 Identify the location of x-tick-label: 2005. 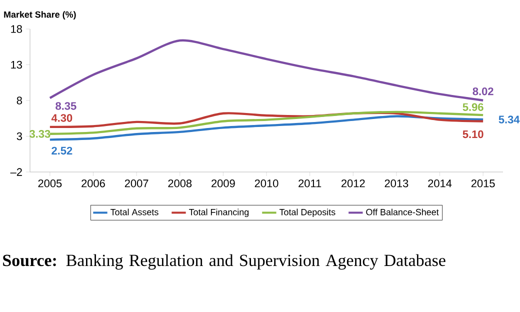
(50, 184).